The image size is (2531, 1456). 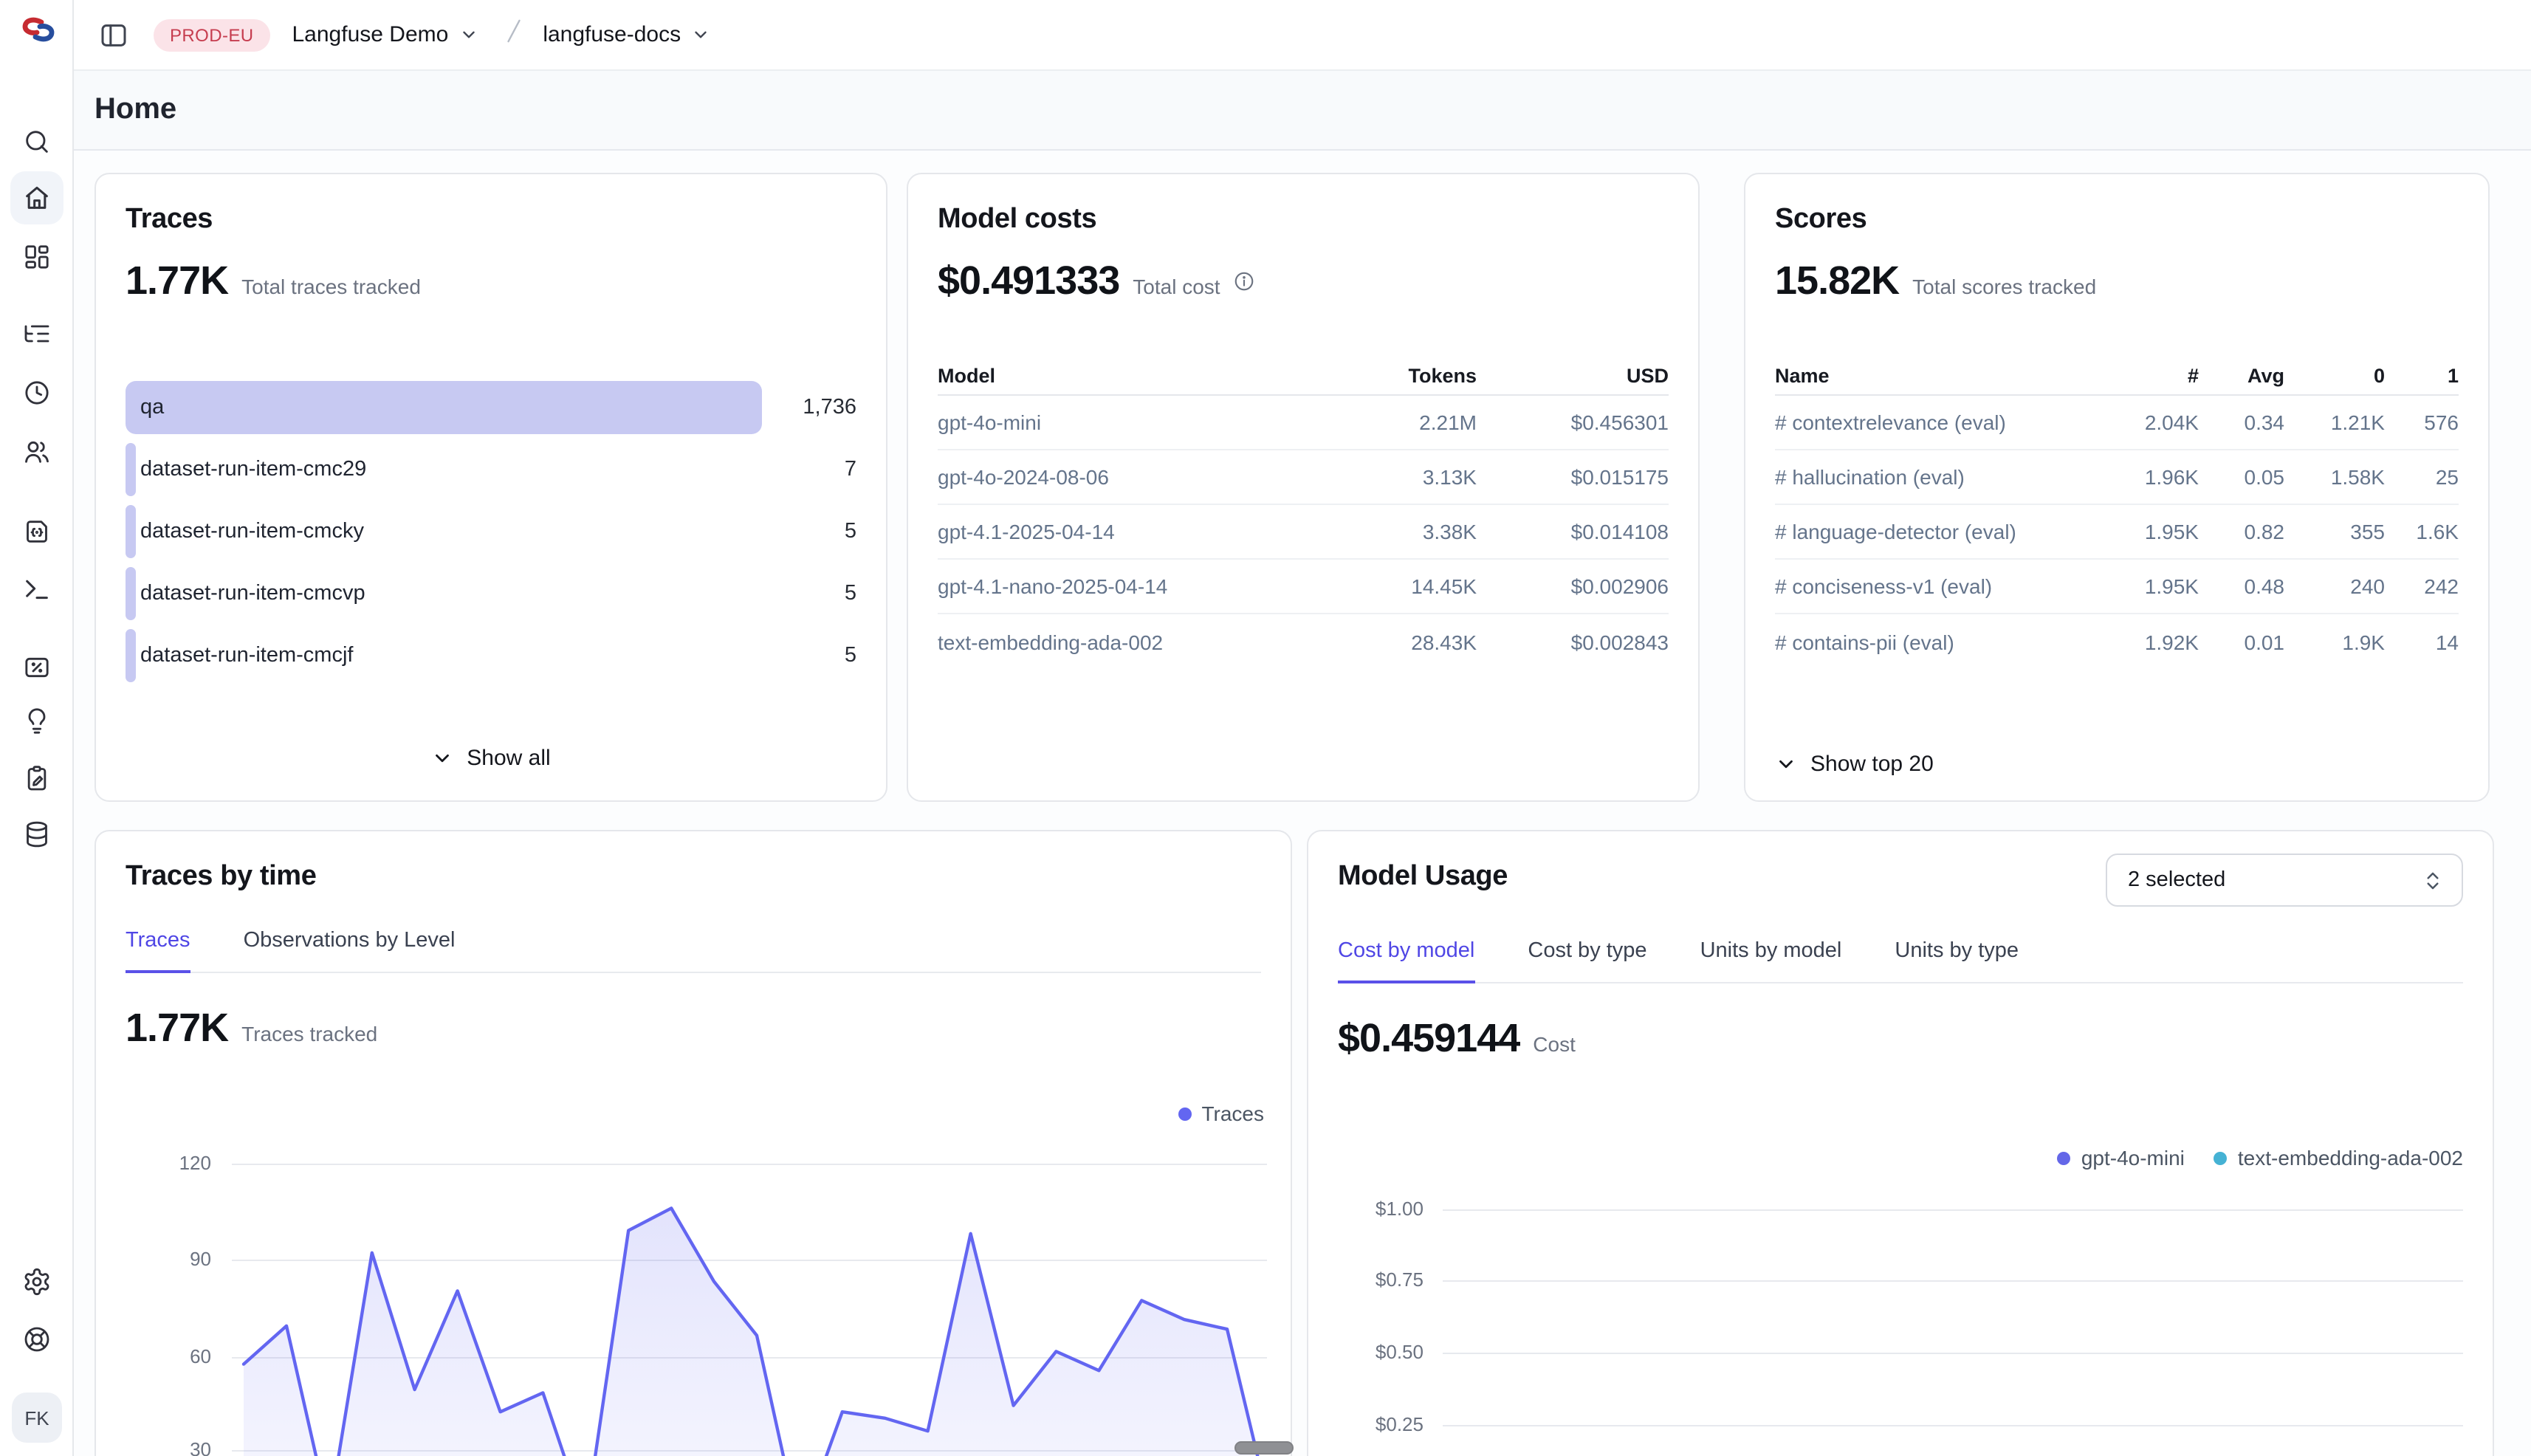 What do you see at coordinates (252, 594) in the screenshot?
I see `trace-bar-label: dataset-run-item-cmcvp` at bounding box center [252, 594].